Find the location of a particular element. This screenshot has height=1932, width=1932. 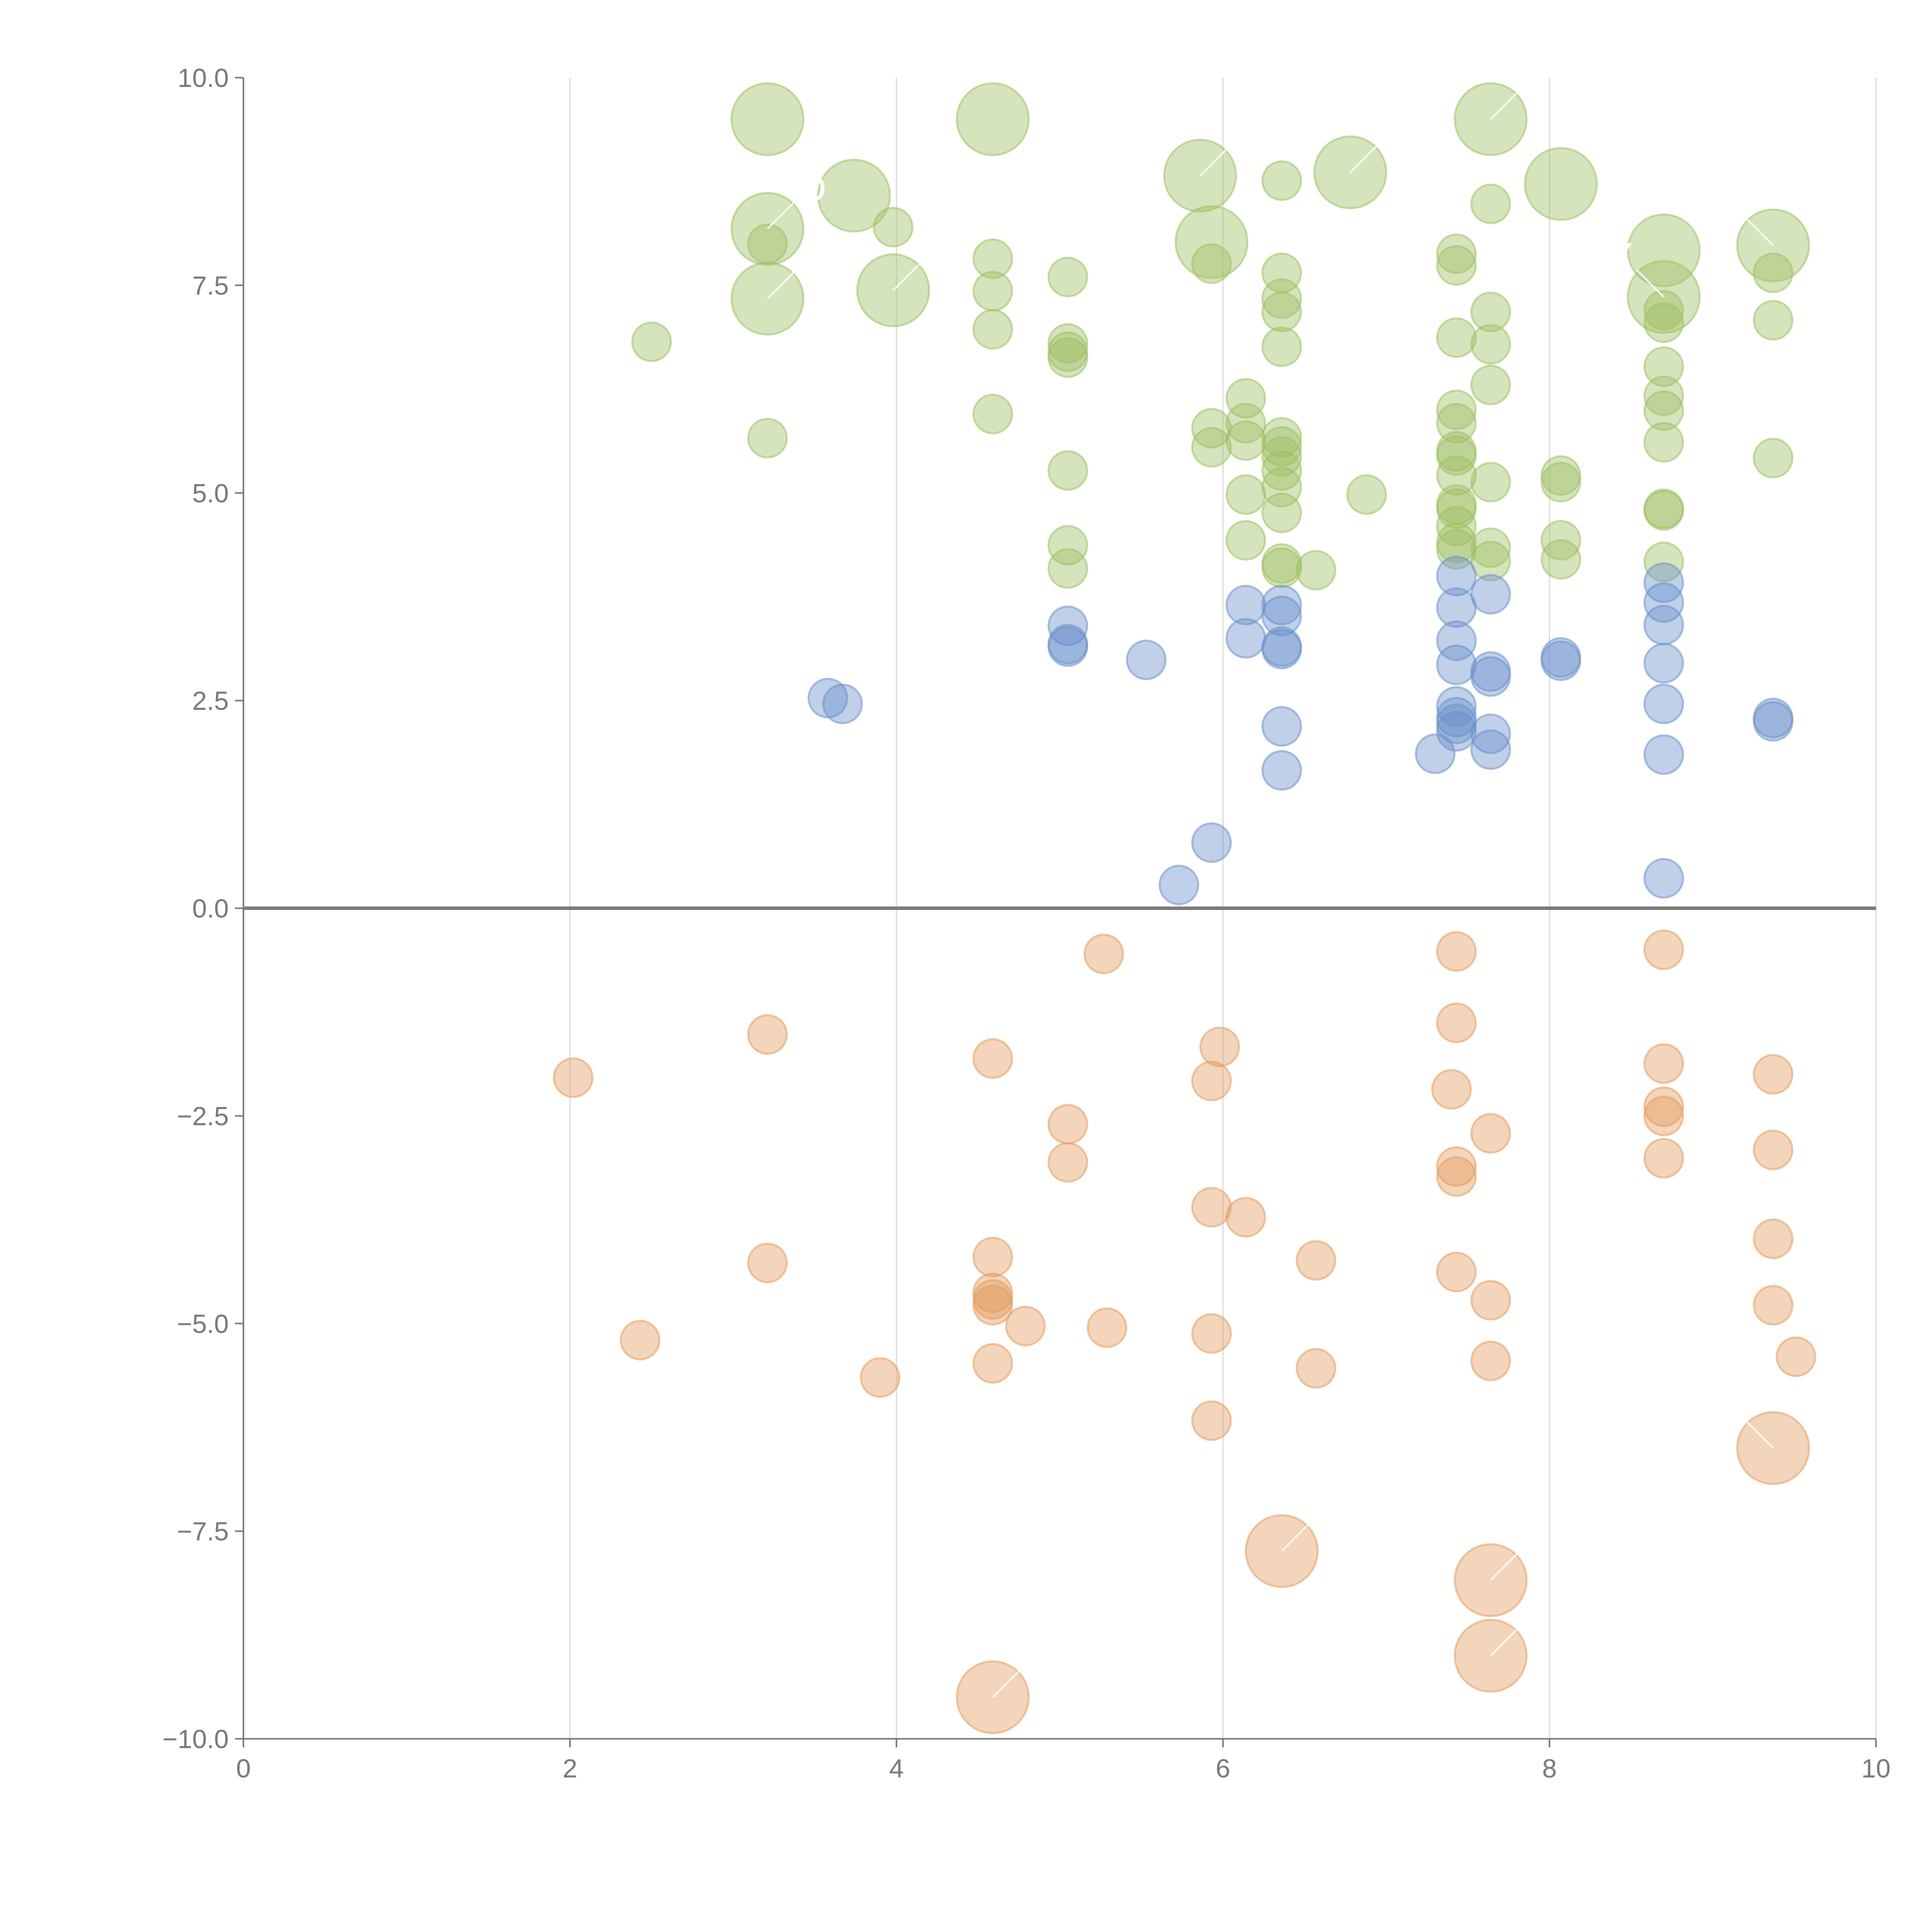

y-tick-label: −10.0 is located at coordinates (196, 1740).